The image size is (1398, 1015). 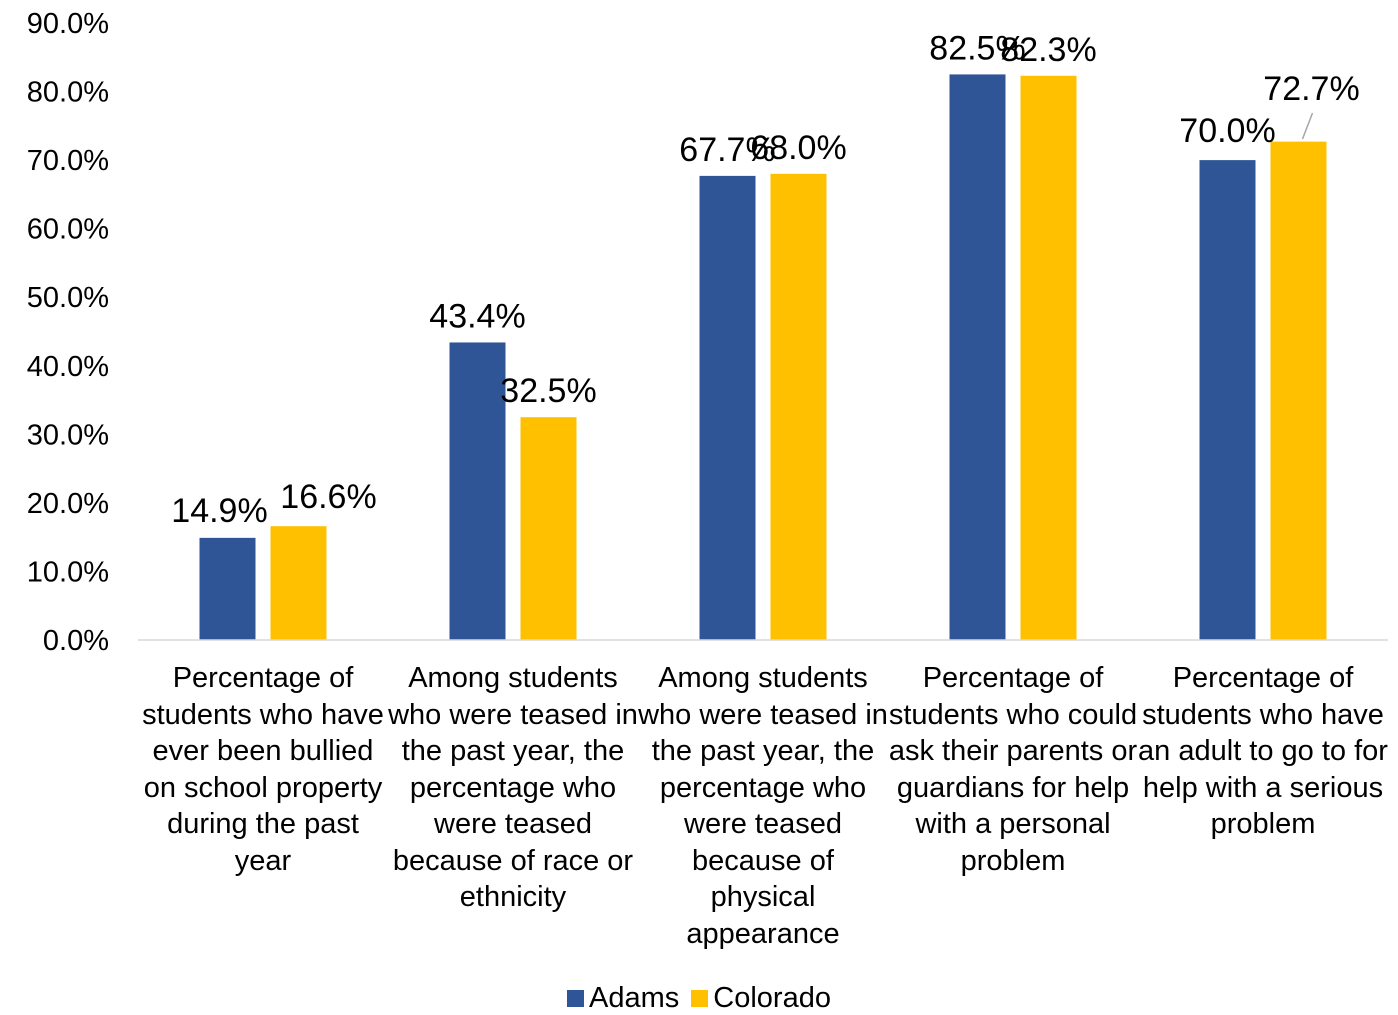 What do you see at coordinates (328, 497) in the screenshot?
I see `data-label-colorado-1: 16.6%` at bounding box center [328, 497].